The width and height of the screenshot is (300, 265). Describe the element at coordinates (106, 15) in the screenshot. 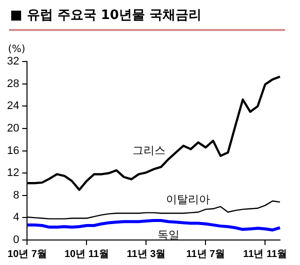

I see `chart-title: ■ 유럽 주요국 10년물 국채금리` at that location.